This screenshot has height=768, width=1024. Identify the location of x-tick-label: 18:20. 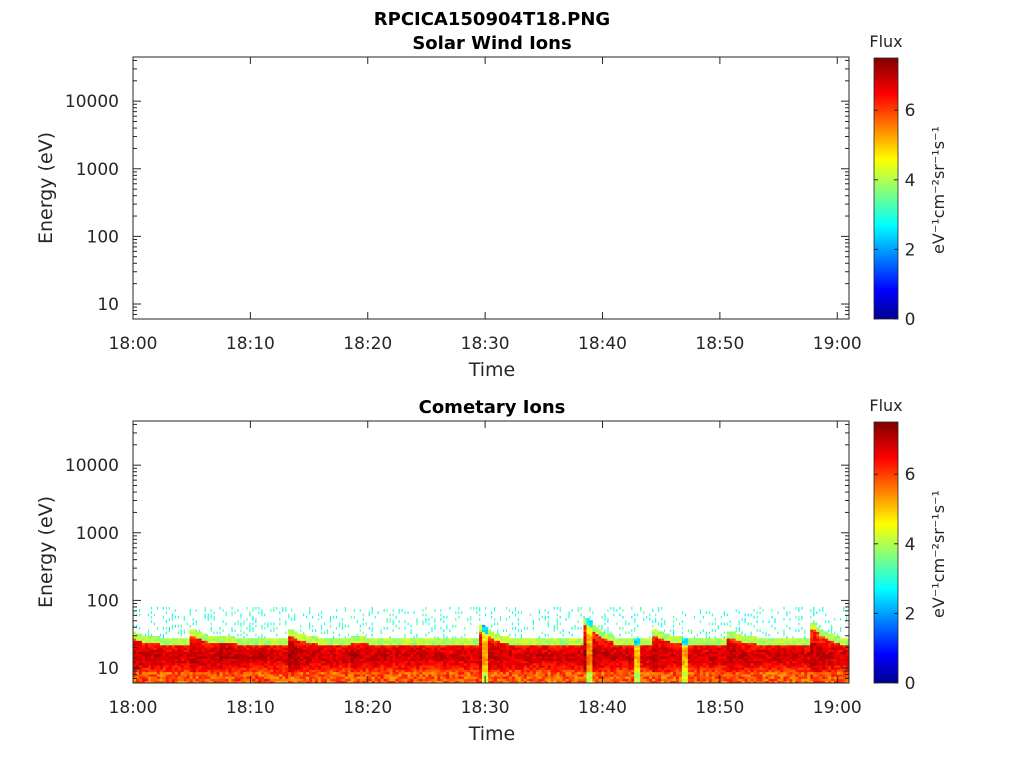
(367, 344).